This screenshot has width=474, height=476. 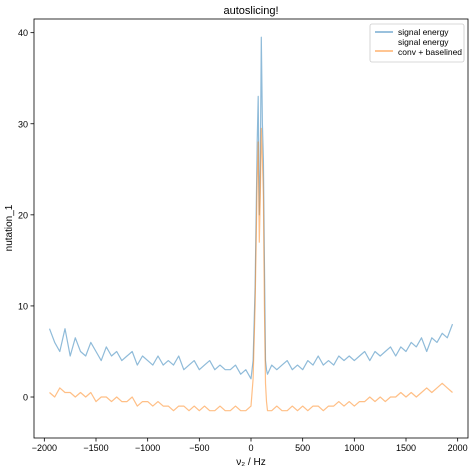 What do you see at coordinates (25, 398) in the screenshot?
I see `y-tick-label: 0` at bounding box center [25, 398].